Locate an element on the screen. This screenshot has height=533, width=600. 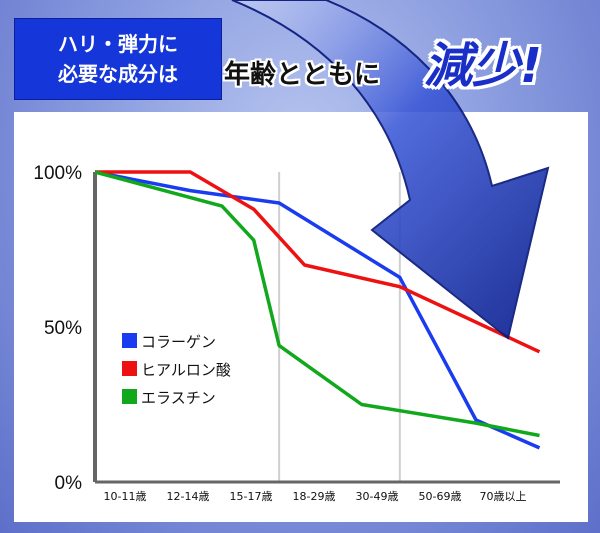
badge-line-2: 必要な成分は is located at coordinates (118, 74).